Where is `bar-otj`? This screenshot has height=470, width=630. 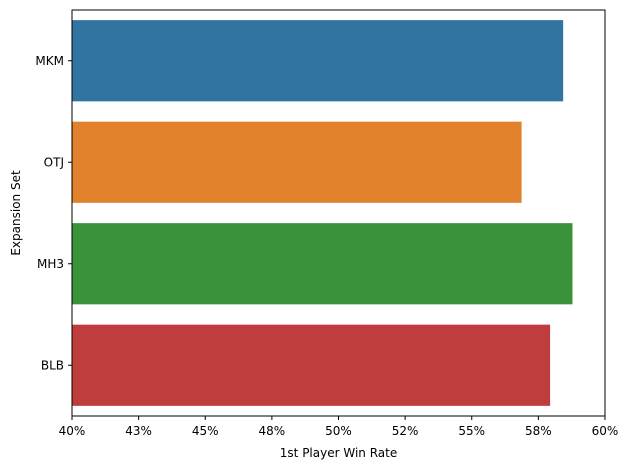 bar-otj is located at coordinates (297, 162).